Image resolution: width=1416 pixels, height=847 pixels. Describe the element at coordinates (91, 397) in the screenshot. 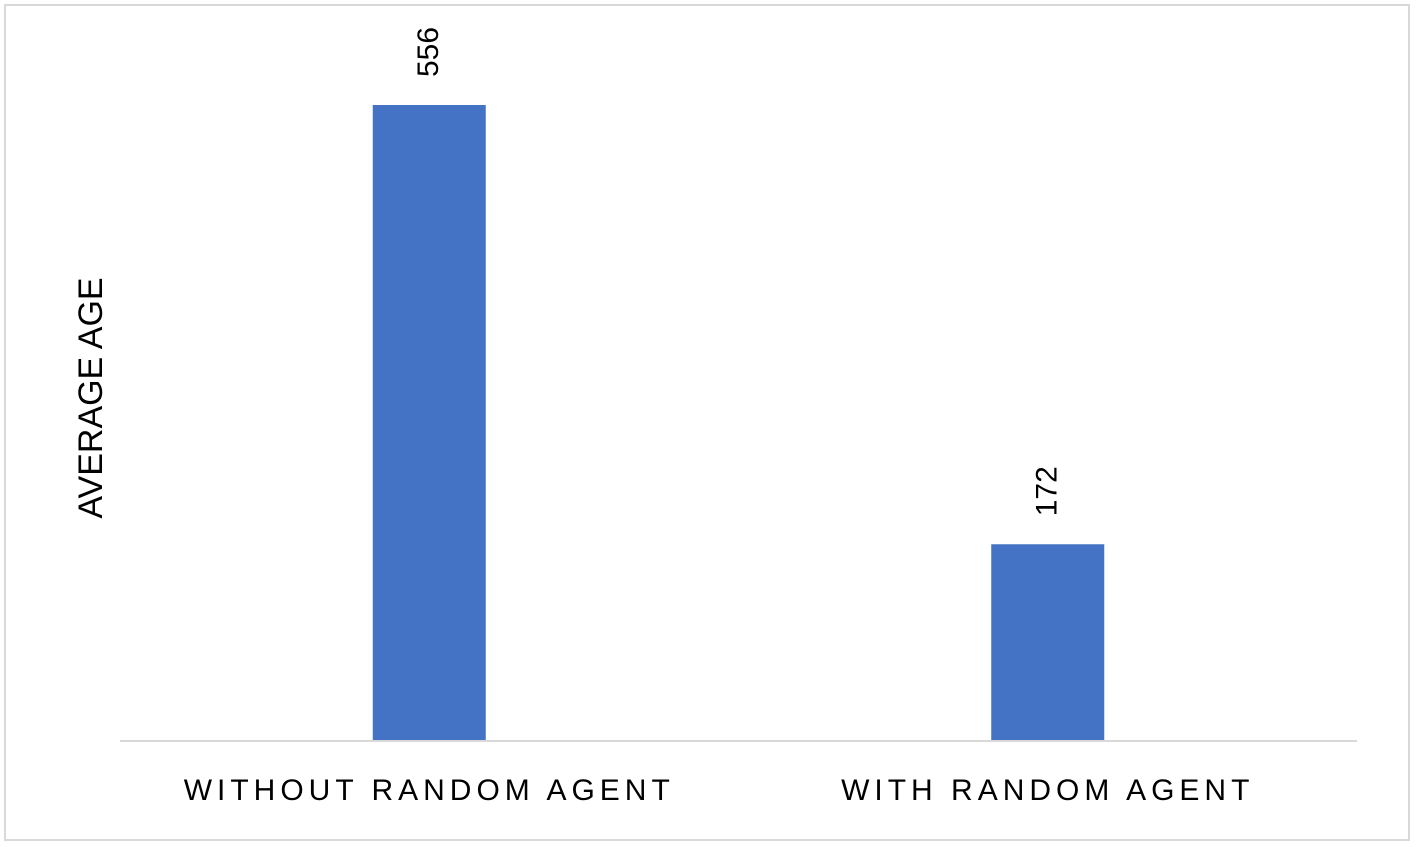

I see `y-axis-label: AVERAGE AGE` at that location.